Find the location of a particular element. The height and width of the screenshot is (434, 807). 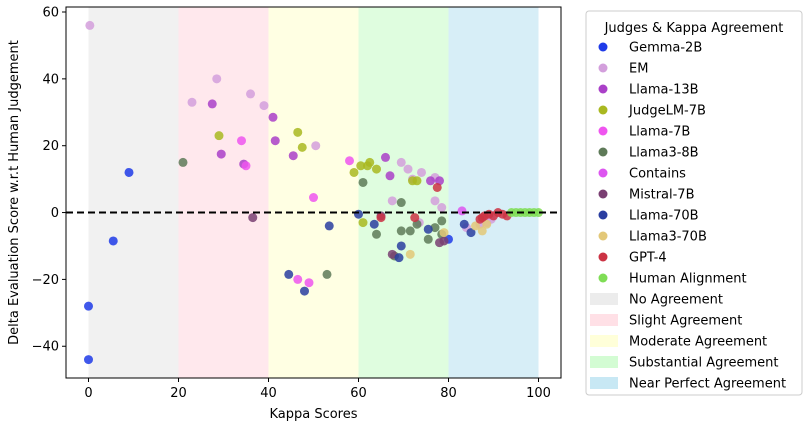

legend-swatch-no-agreement is located at coordinates (604, 299).